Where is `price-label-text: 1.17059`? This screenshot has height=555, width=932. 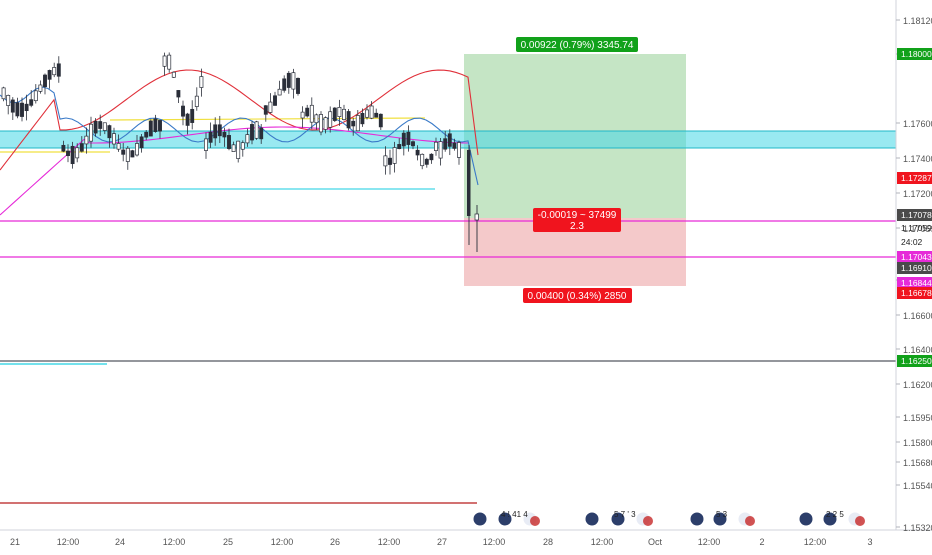
price-label-text: 1.17059 is located at coordinates (916, 228).